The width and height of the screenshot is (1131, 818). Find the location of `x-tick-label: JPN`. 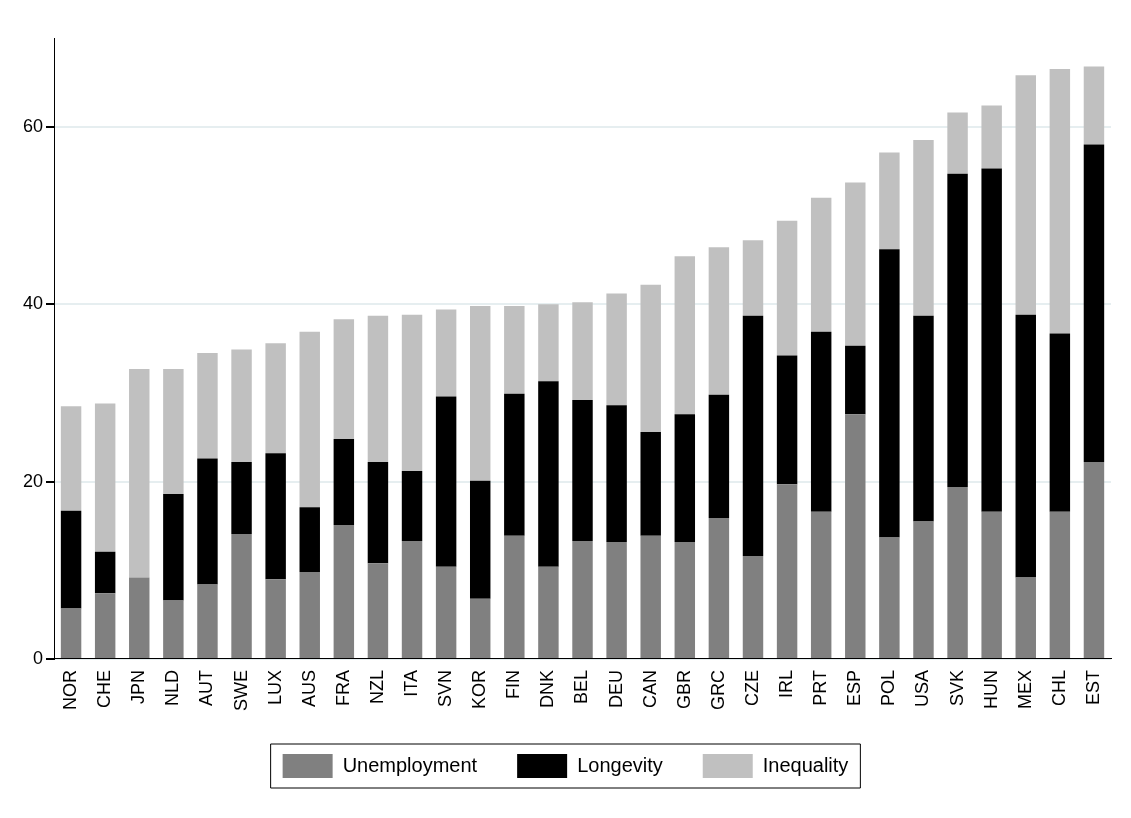

x-tick-label: JPN is located at coordinates (138, 687).